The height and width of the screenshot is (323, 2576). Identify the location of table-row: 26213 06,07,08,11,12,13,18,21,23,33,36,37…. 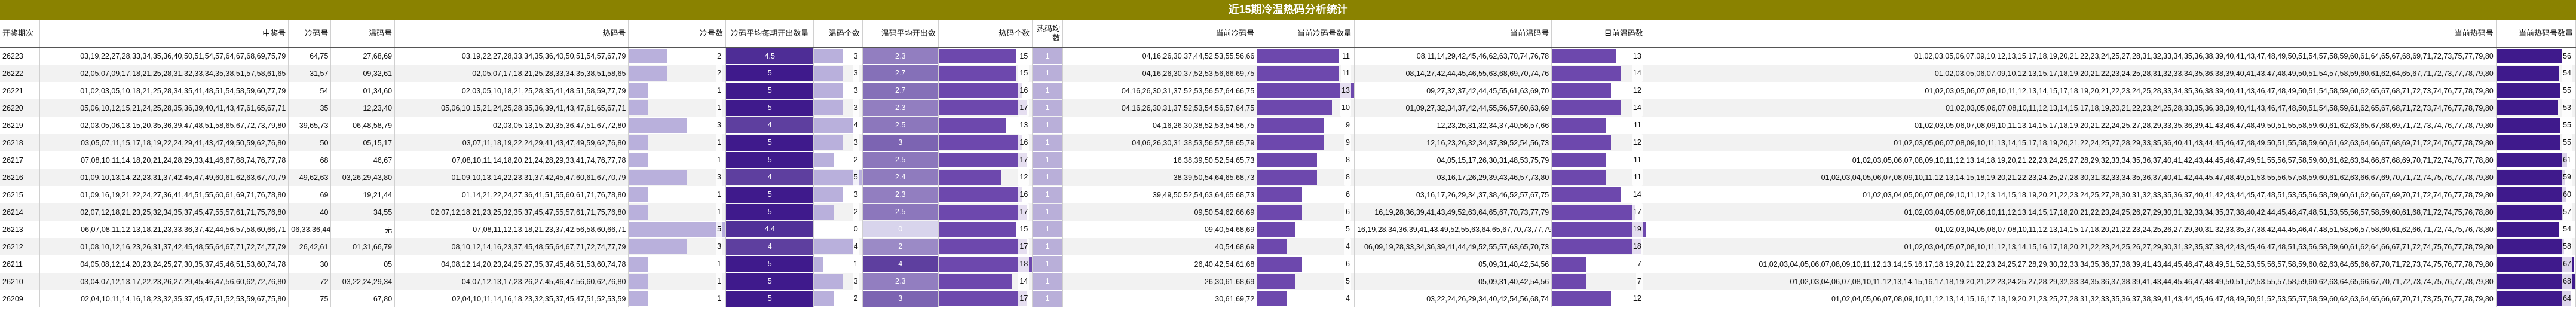
(1288, 229).